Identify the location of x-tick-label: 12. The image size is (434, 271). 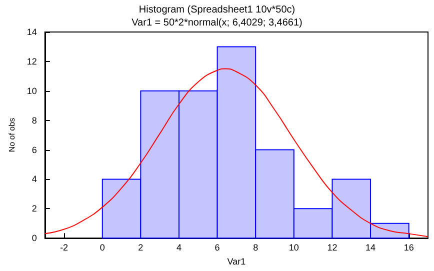
(332, 247).